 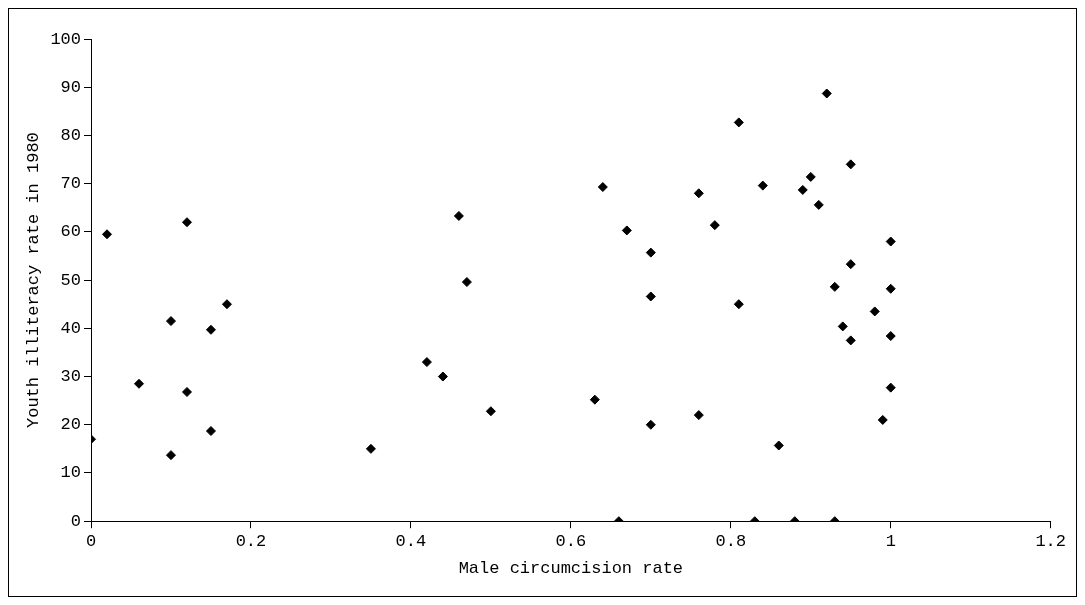 I want to click on y-tick-label: 10, so click(x=70, y=473).